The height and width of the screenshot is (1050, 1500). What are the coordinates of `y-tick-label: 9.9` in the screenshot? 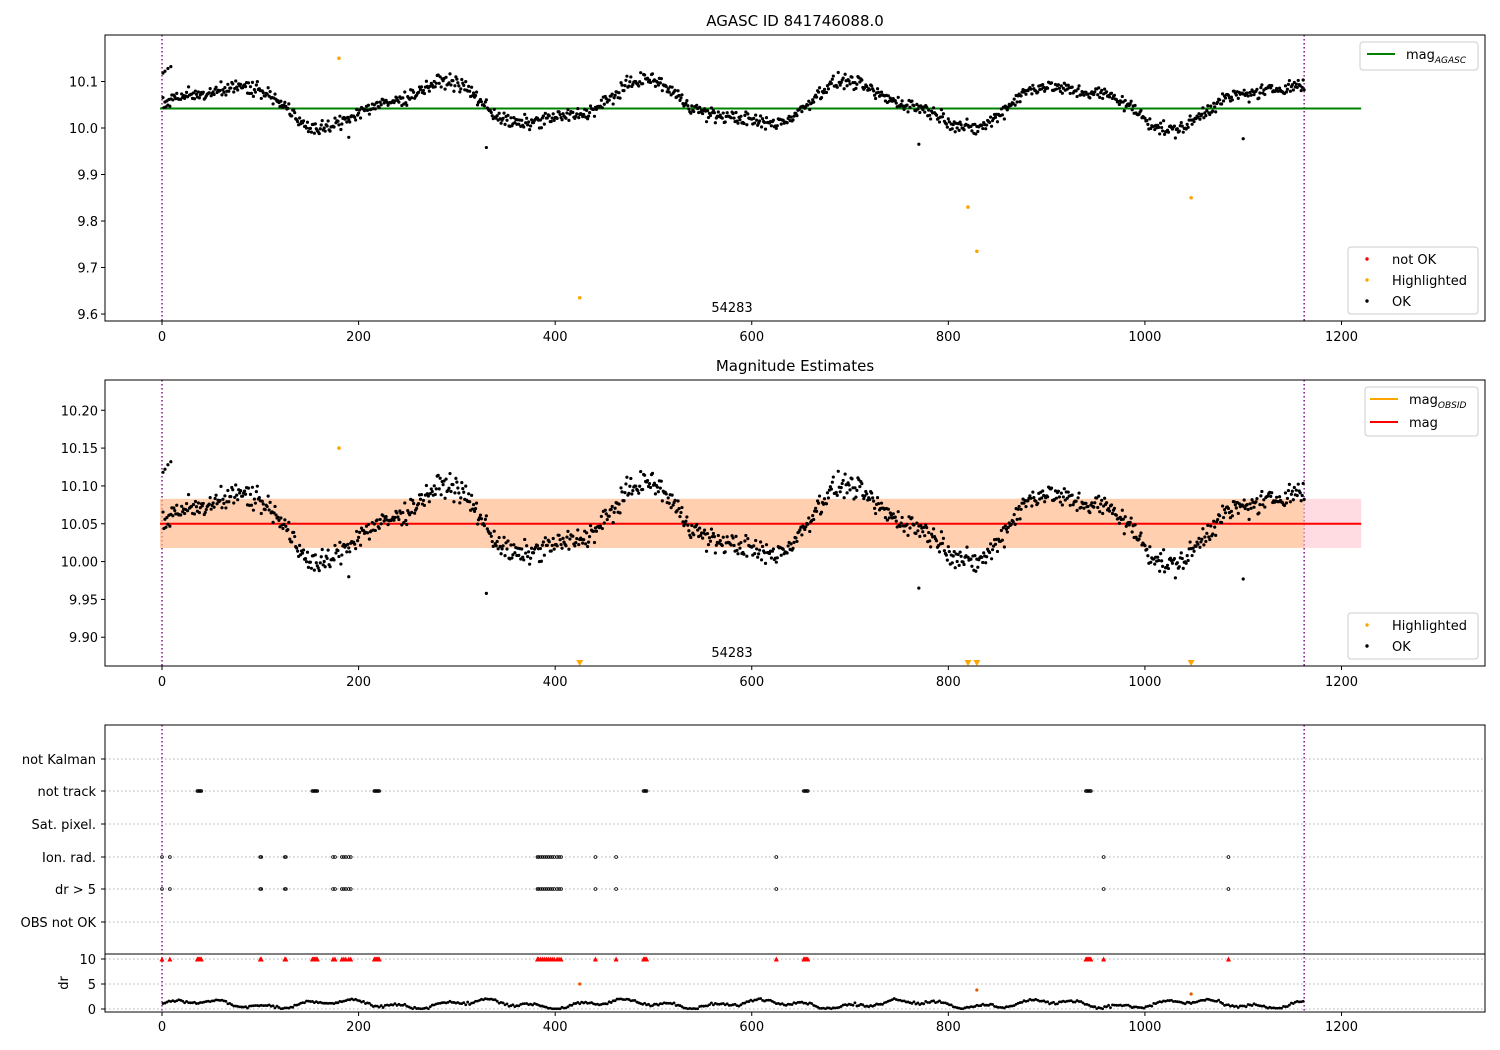 It's located at (87, 176).